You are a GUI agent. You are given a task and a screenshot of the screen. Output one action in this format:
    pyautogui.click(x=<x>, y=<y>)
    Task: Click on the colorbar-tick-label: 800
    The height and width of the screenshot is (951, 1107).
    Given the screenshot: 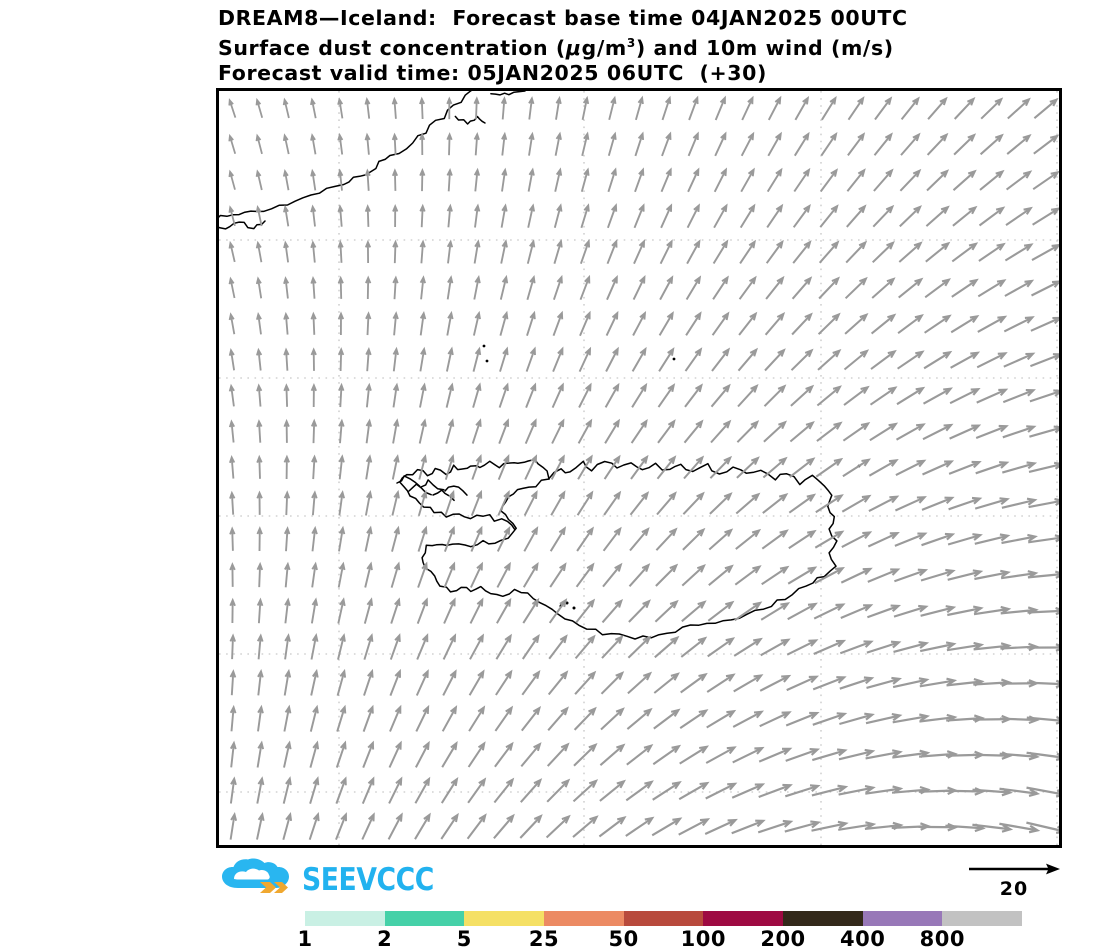 What is the action you would take?
    pyautogui.click(x=942, y=939)
    